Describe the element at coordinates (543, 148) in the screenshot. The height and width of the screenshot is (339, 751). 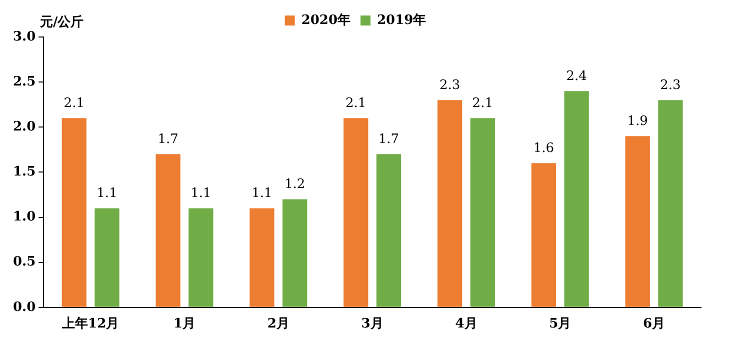
I see `data-label: 1.6` at that location.